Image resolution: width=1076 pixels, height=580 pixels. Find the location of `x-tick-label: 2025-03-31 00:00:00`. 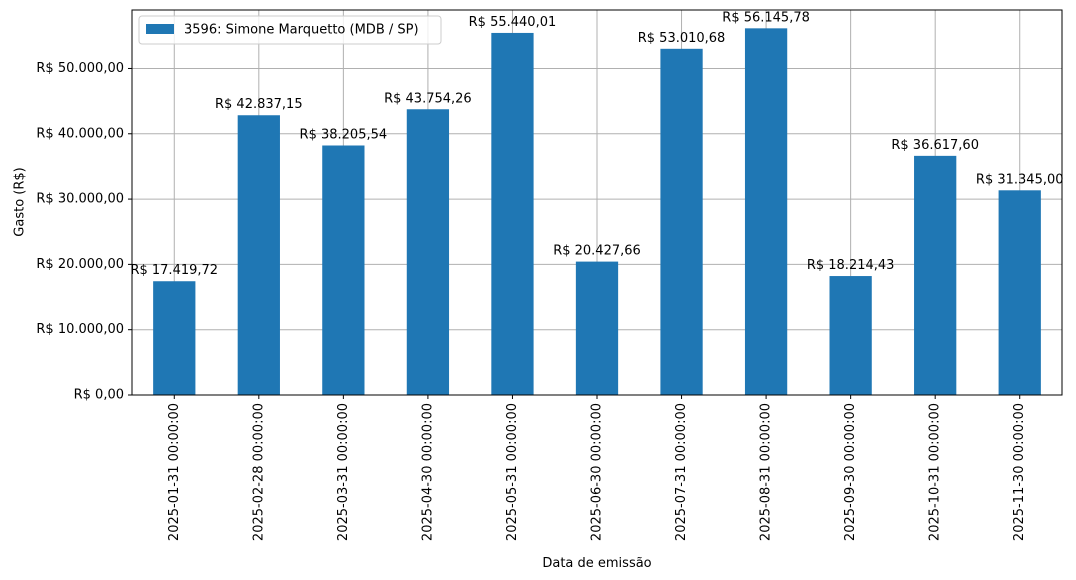

x-tick-label: 2025-03-31 00:00:00 is located at coordinates (343, 472).